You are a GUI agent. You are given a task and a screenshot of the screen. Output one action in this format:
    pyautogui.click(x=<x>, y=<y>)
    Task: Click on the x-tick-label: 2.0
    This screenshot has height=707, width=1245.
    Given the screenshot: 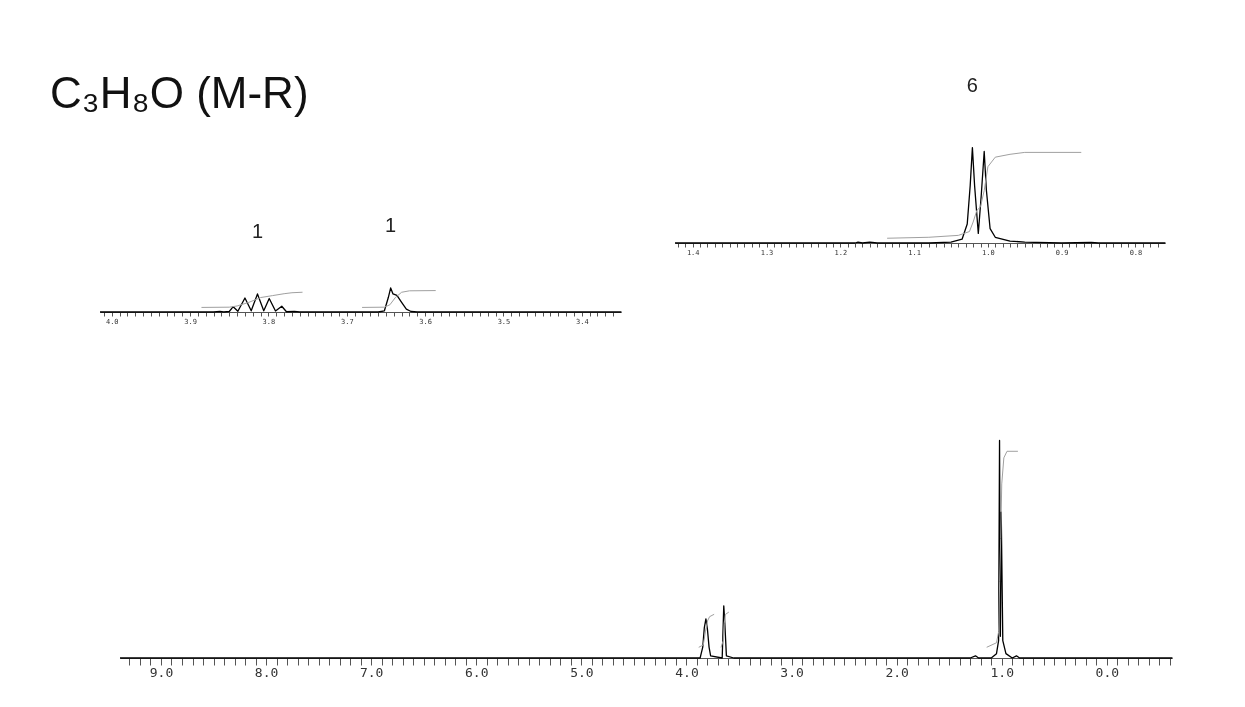 What is the action you would take?
    pyautogui.click(x=897, y=672)
    